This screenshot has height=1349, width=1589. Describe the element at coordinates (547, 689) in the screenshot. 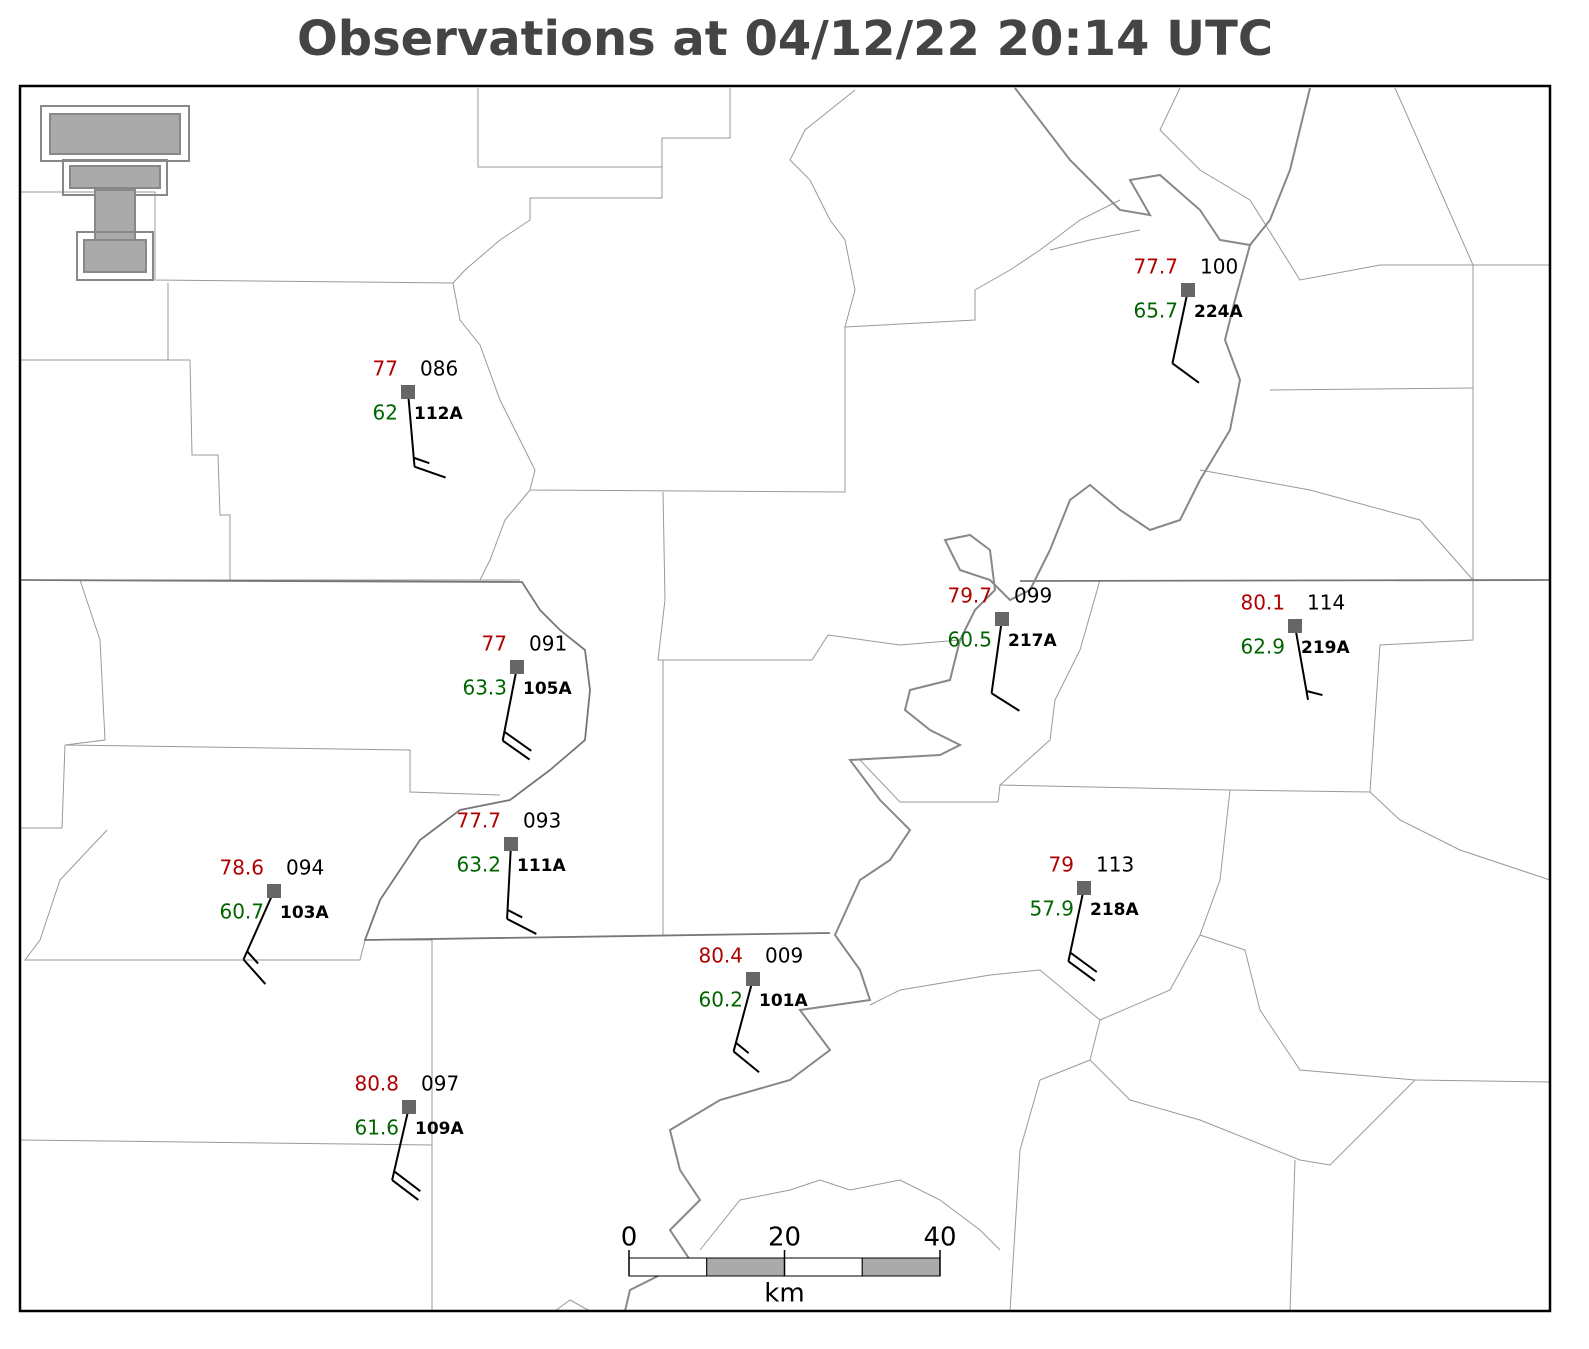

I see `station-id: 105A` at that location.